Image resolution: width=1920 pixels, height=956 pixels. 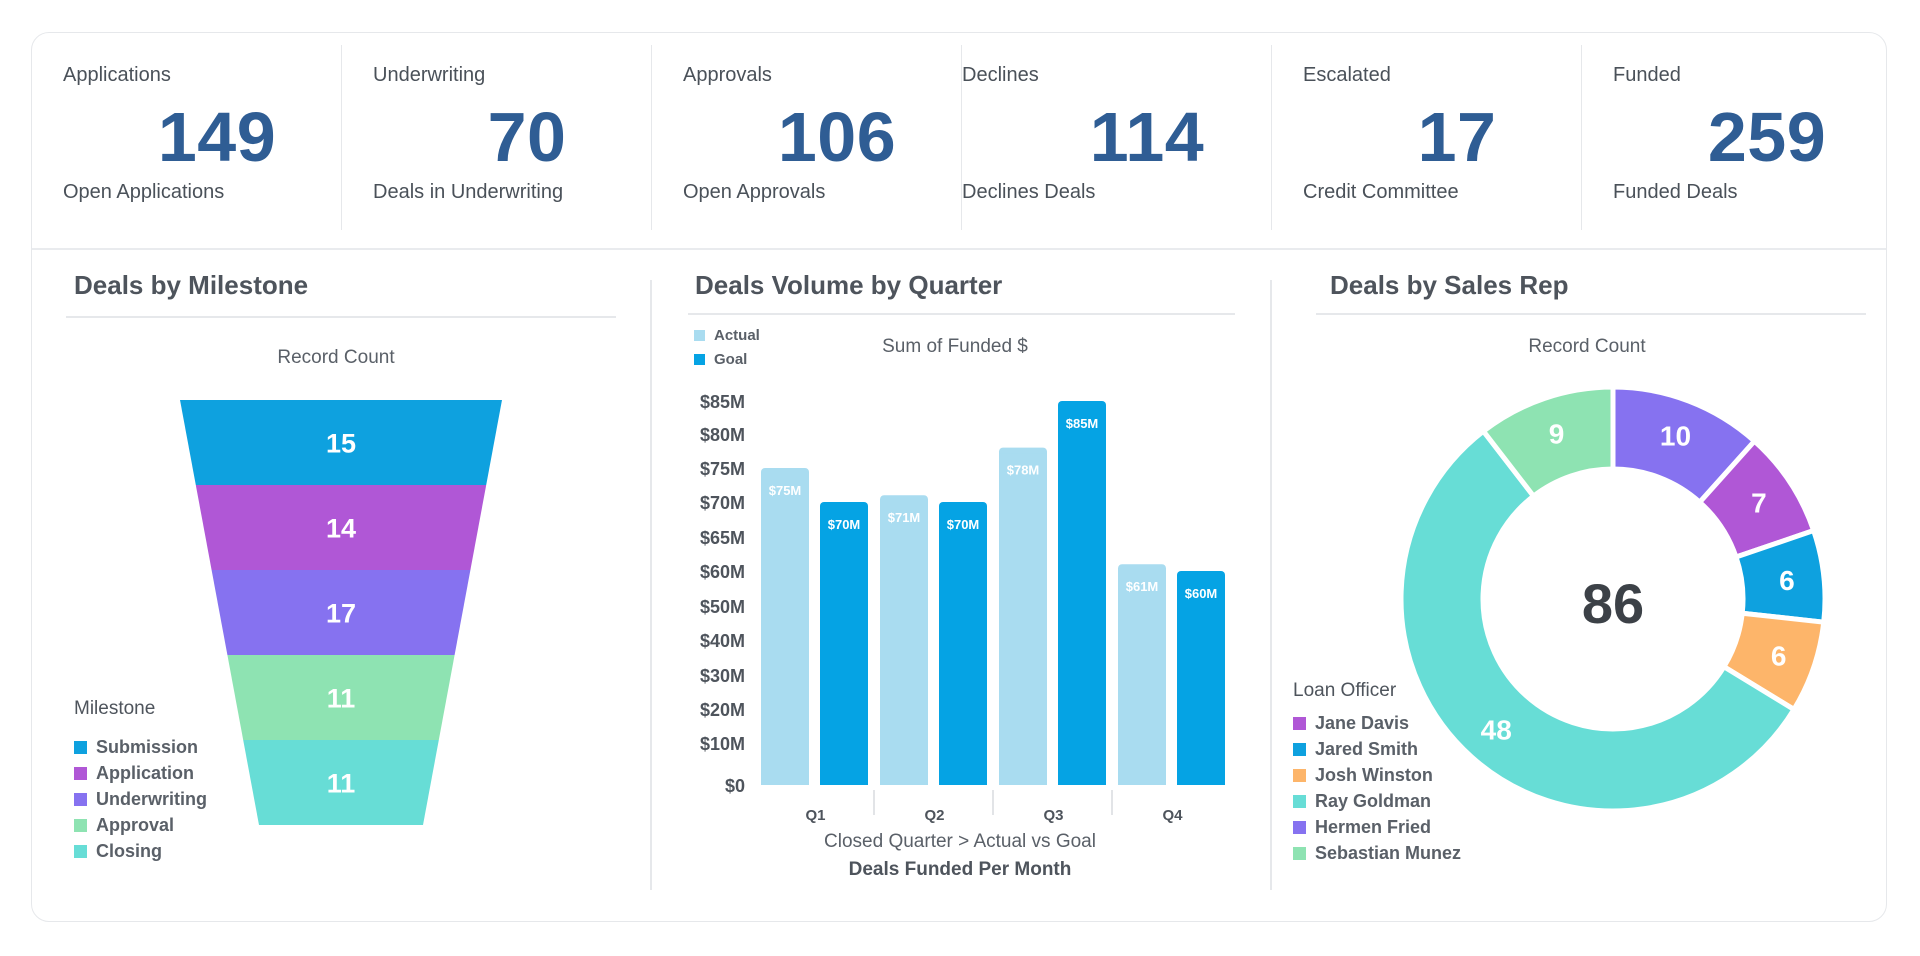 I want to click on y-tick-label: $70M, so click(x=722, y=503).